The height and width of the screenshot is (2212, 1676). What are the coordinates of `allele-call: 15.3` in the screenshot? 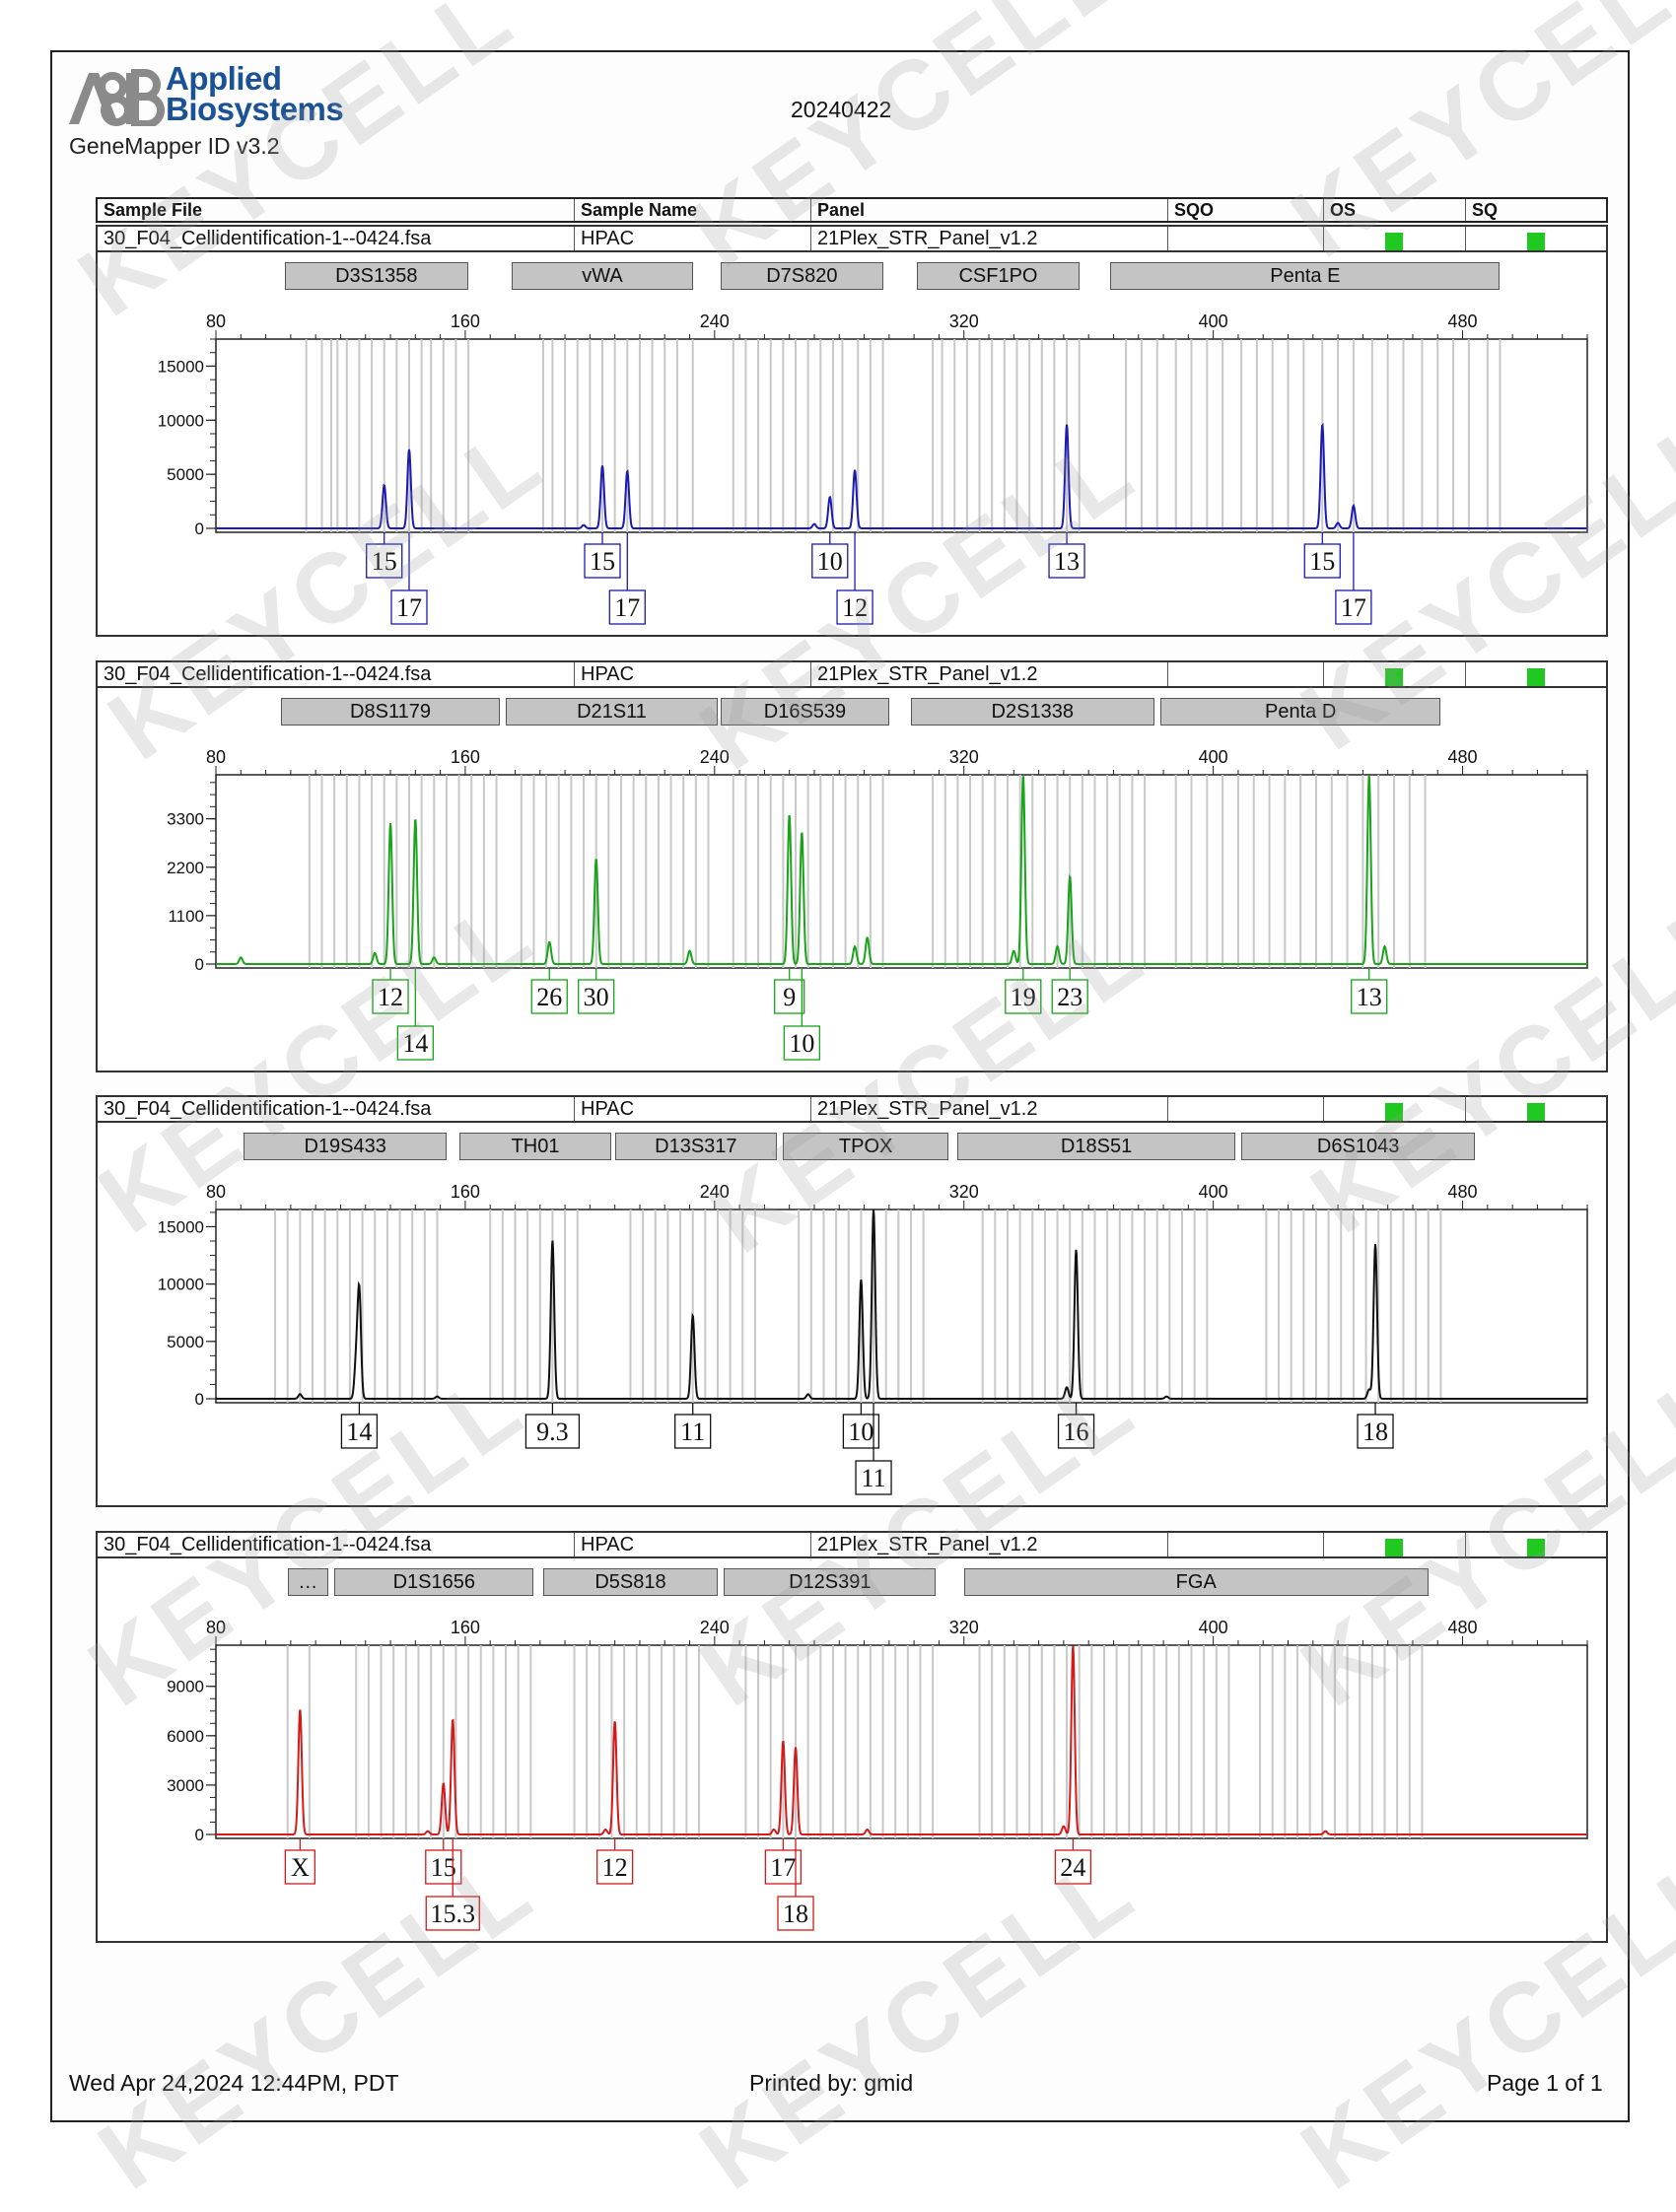 It's located at (452, 1885).